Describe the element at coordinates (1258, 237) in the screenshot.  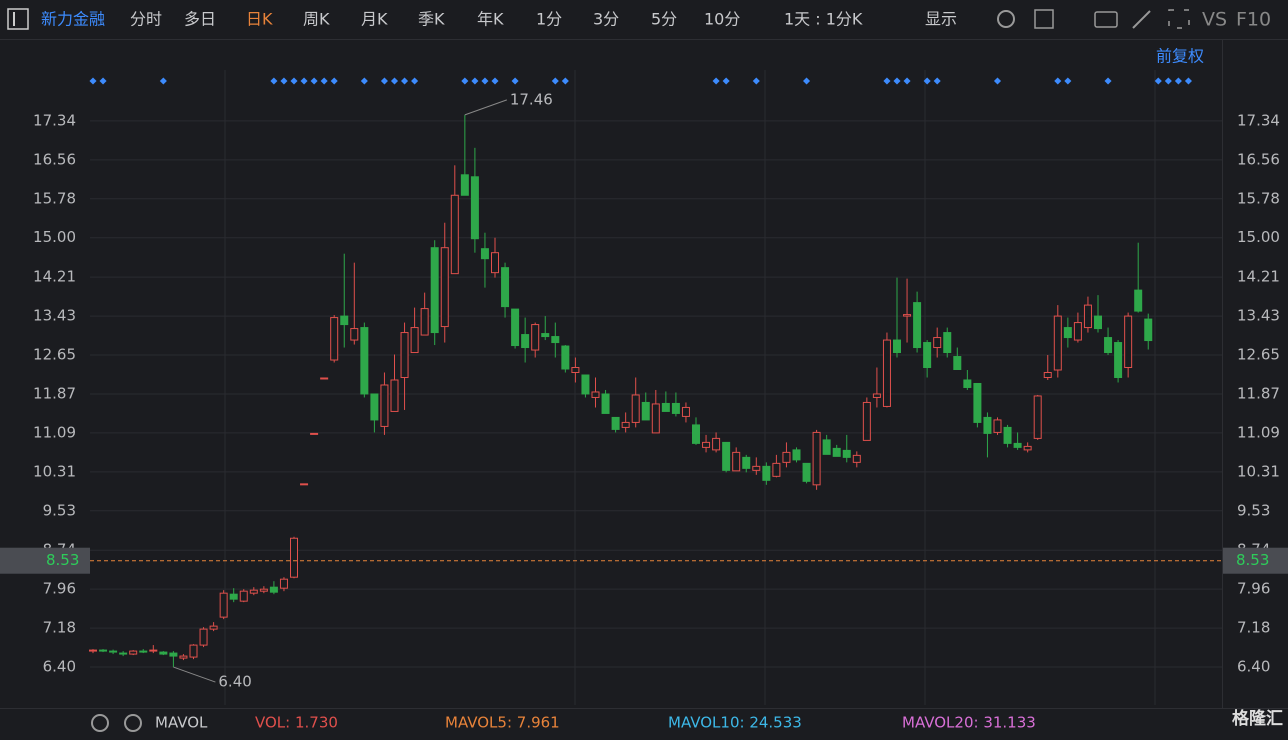
I see `y-tick-label-right: 15.00` at that location.